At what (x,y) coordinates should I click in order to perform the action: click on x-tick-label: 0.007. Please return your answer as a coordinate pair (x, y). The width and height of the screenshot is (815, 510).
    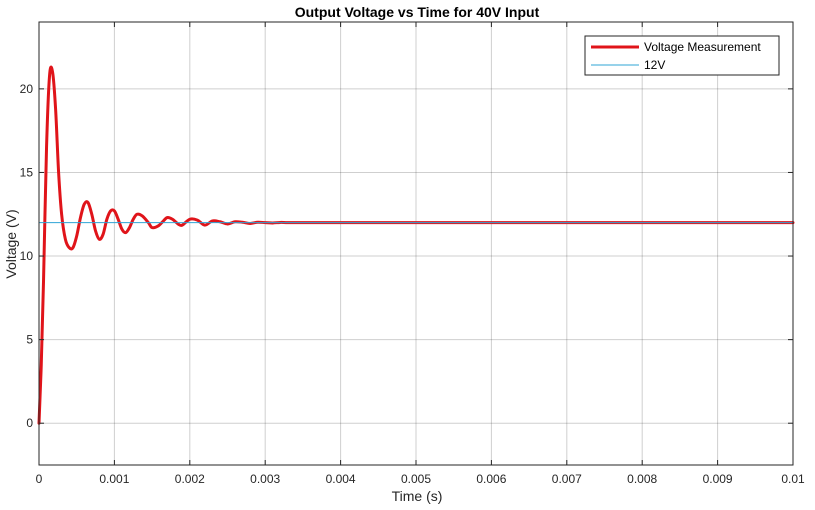
    Looking at the image, I should click on (567, 479).